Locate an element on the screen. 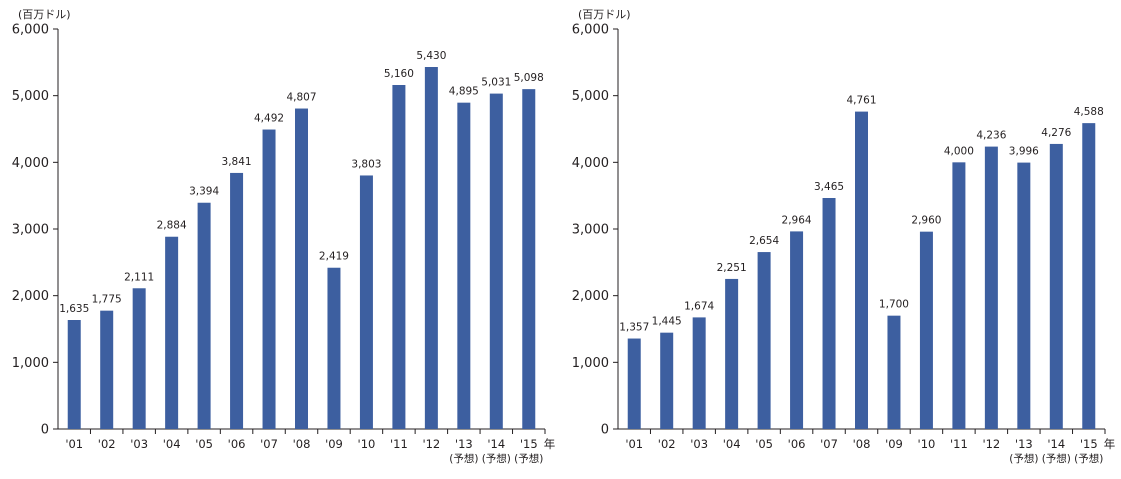  left-y-tick-label: 0 is located at coordinates (45, 430).